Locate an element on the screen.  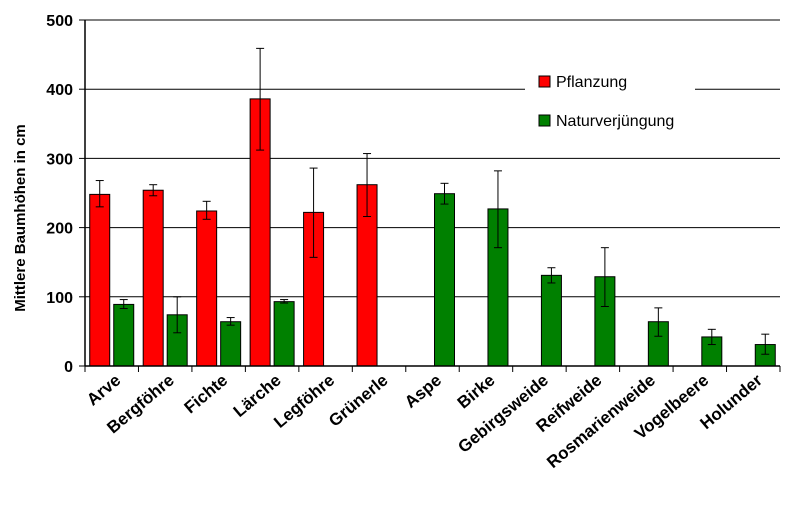
y-axis-title: Mittlere Baumhöhen in cm is located at coordinates (20, 218).